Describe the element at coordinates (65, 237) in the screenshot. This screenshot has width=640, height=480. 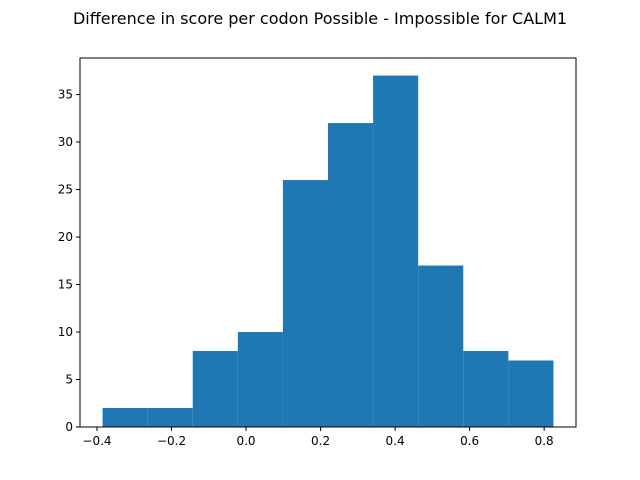
I see `y-tick-label: 20` at that location.